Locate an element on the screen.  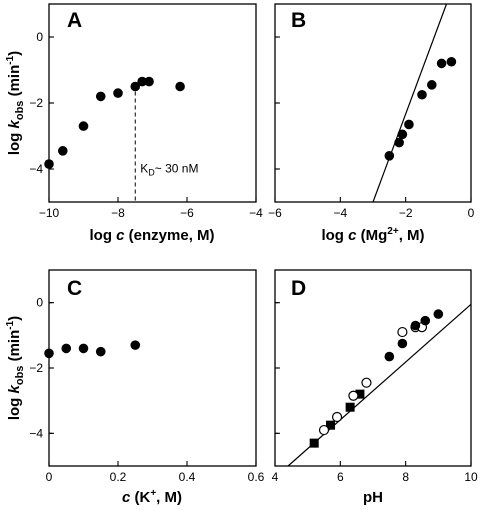
panel-b-x-tick-label: 0 is located at coordinates (471, 213).